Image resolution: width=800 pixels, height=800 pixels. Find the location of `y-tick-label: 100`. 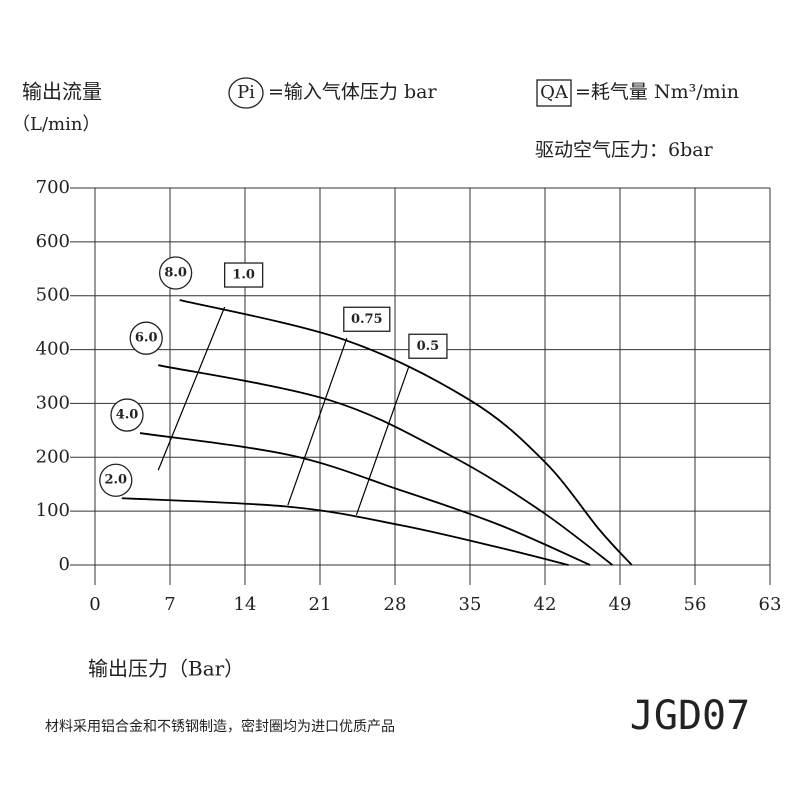

y-tick-label: 100 is located at coordinates (53, 510).